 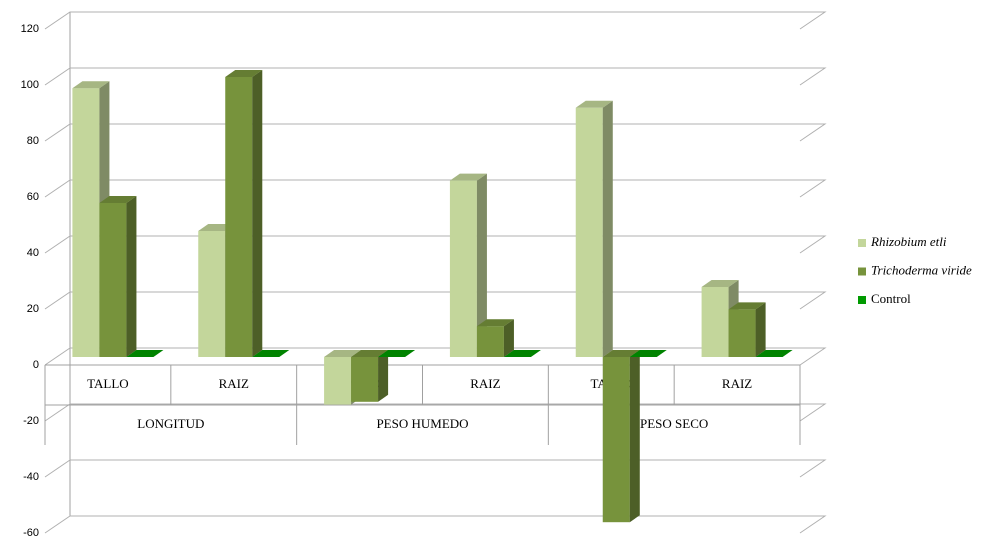 I want to click on y-tick-label: 100, so click(x=30, y=85).